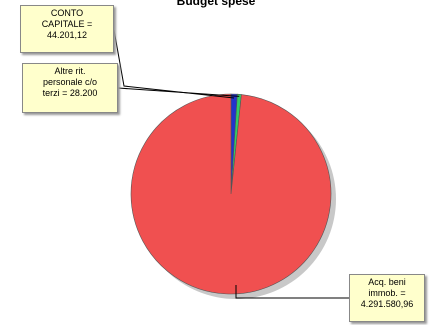 The width and height of the screenshot is (432, 325). What do you see at coordinates (178, 92) in the screenshot?
I see `leader-altre-rit` at bounding box center [178, 92].